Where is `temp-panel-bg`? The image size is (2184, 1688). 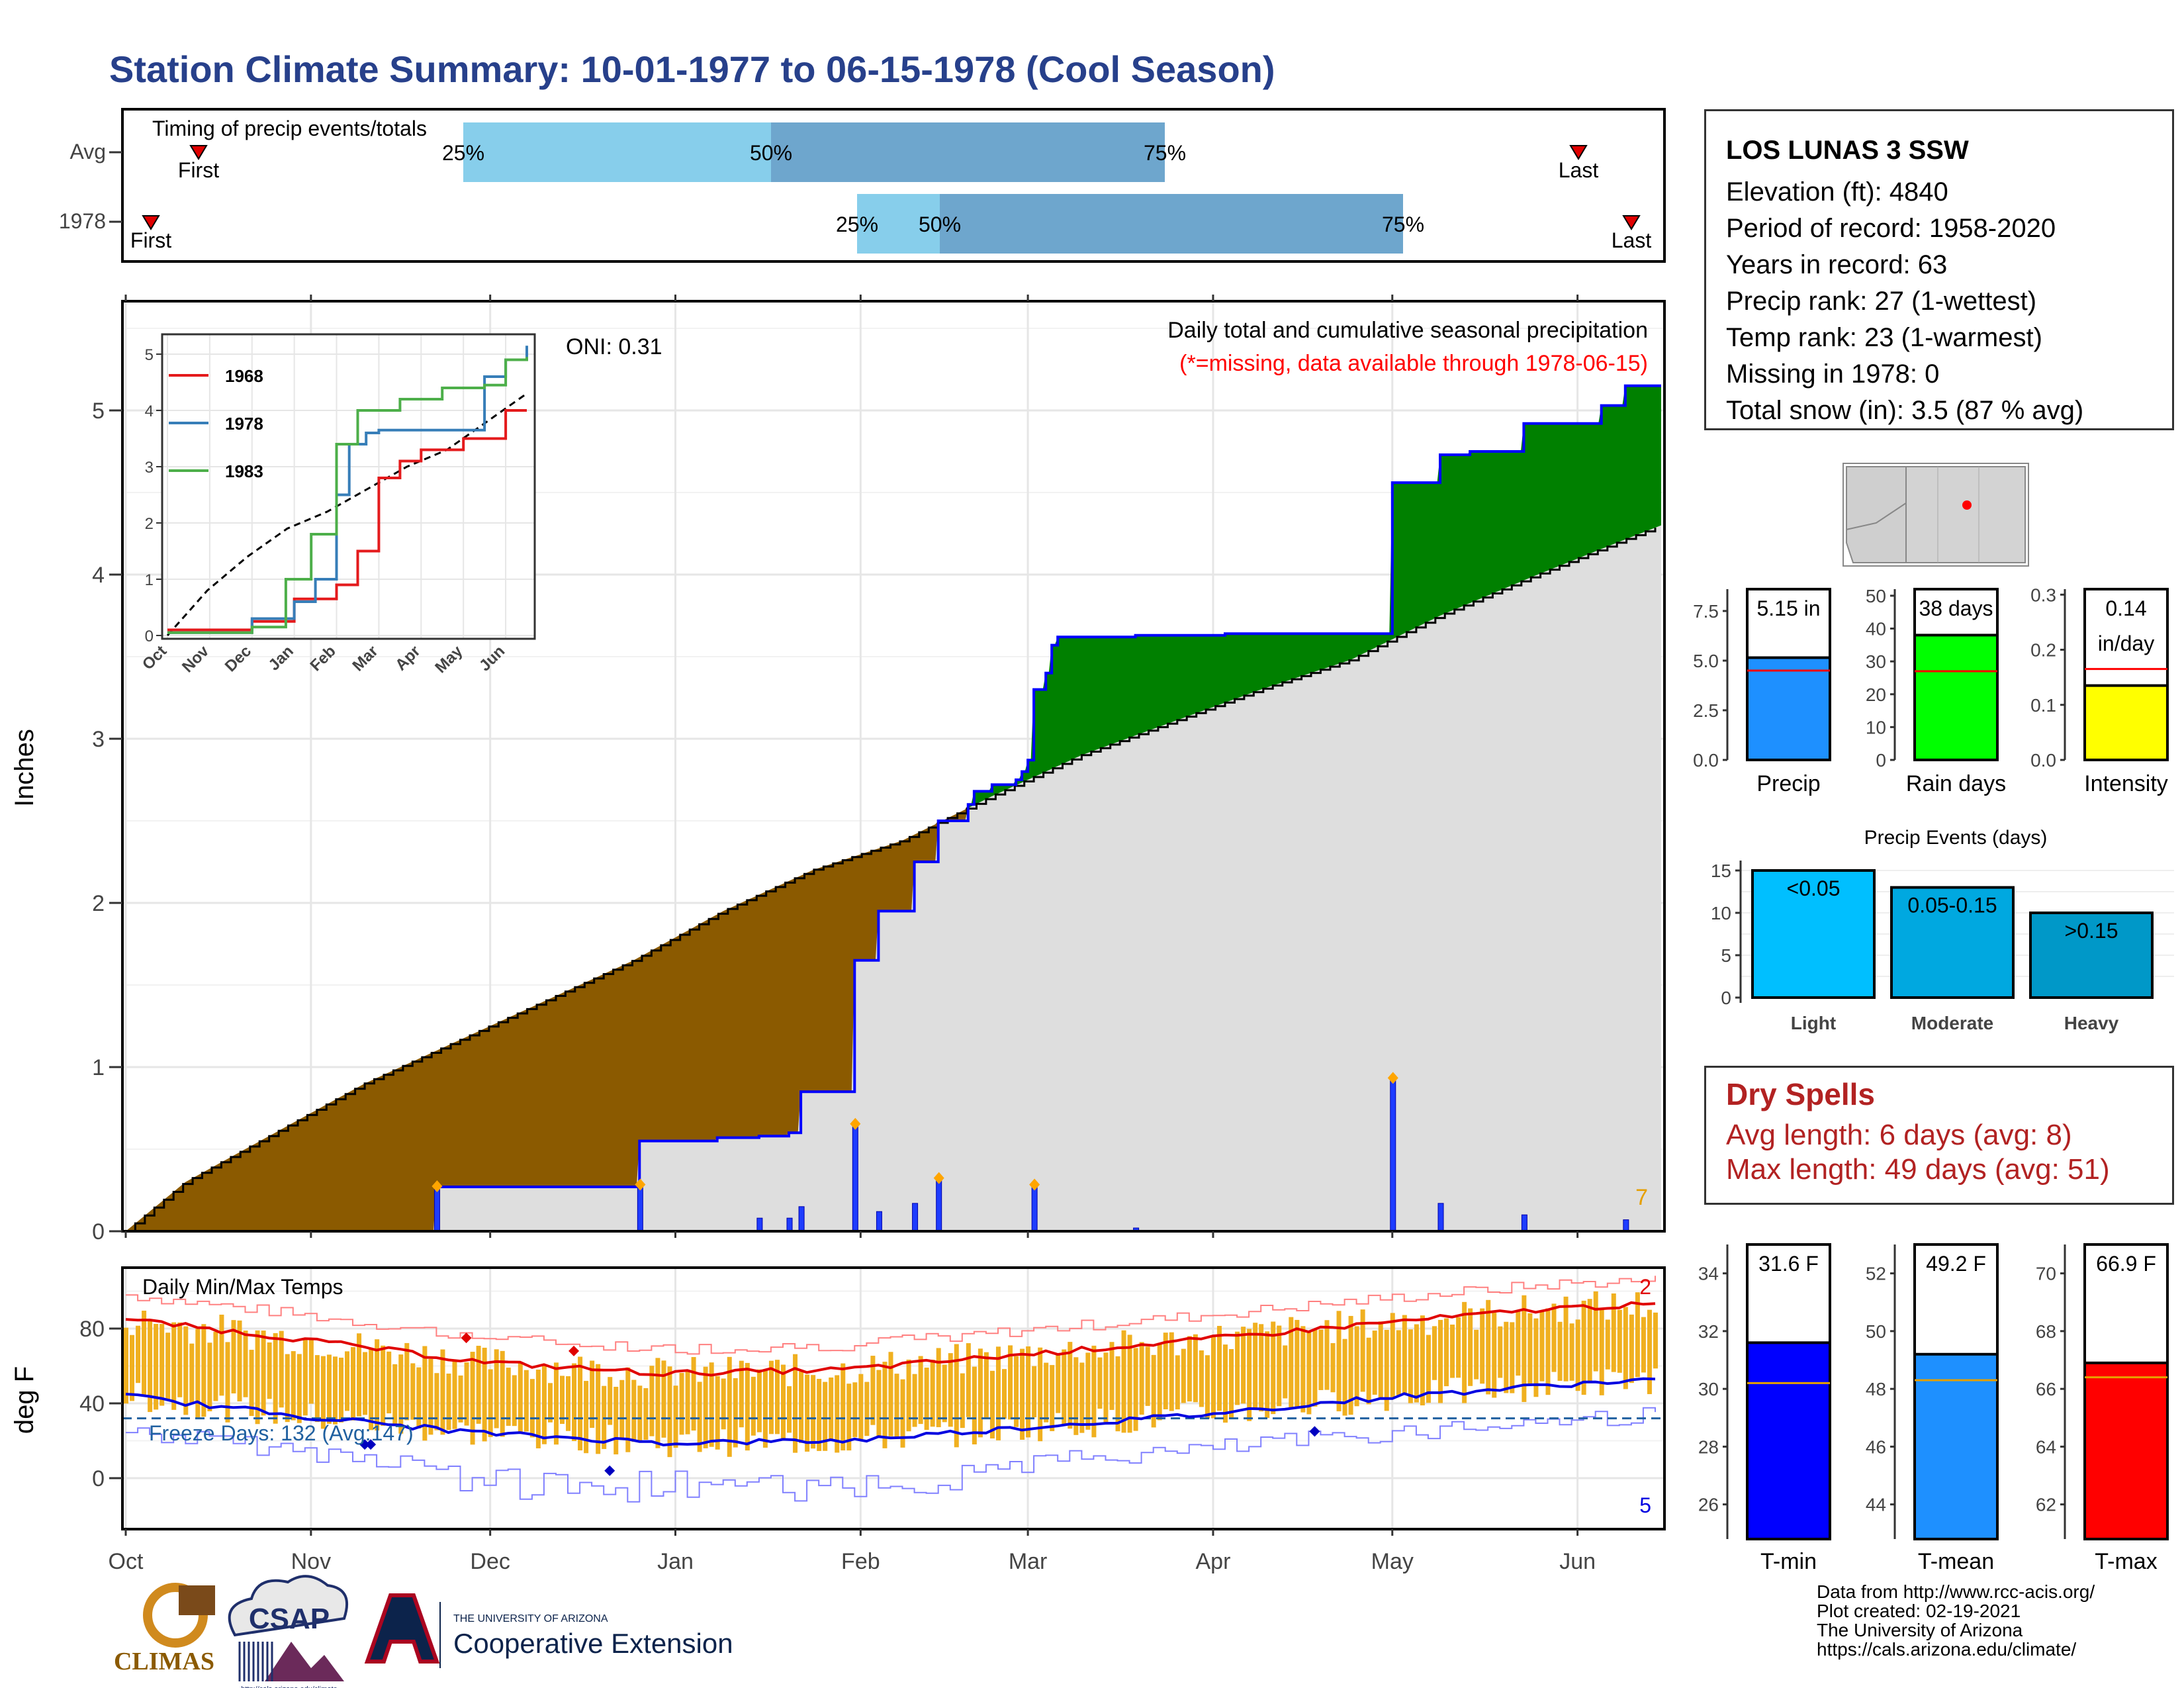 temp-panel-bg is located at coordinates (893, 1398).